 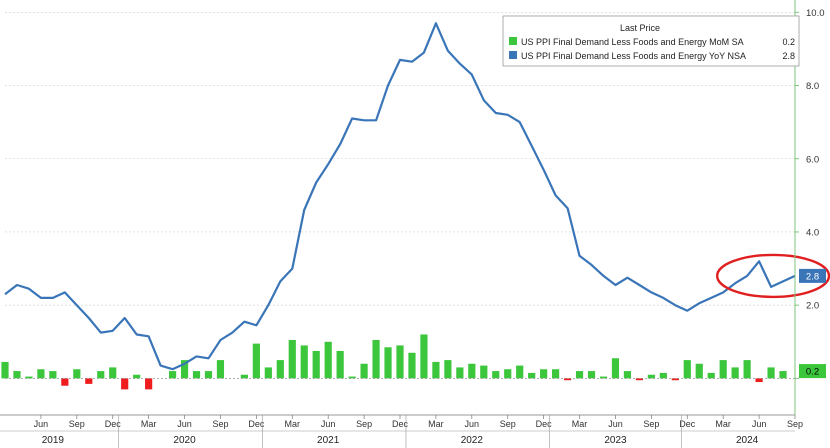 What do you see at coordinates (812, 323) in the screenshot?
I see `last-value-tags: 2.8 0.2` at bounding box center [812, 323].